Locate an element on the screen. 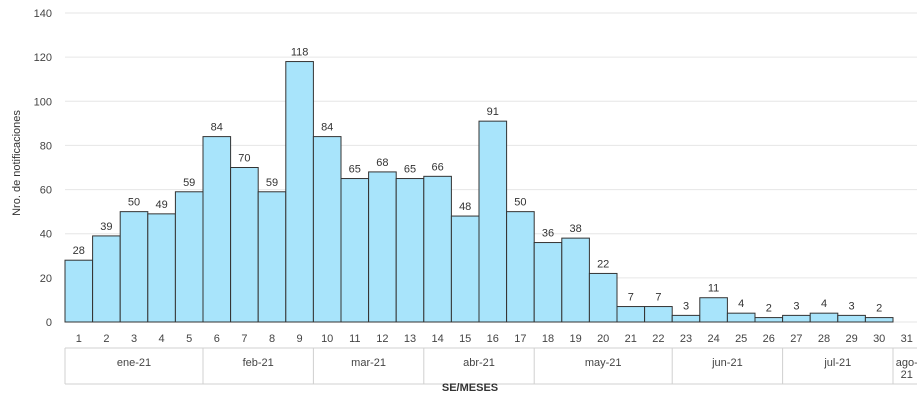 The image size is (917, 396). x-tick-label: 26 is located at coordinates (769, 339).